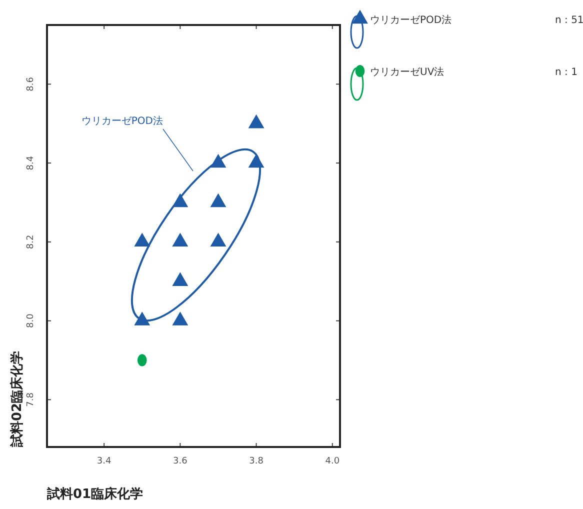 This screenshot has height=509, width=583. Describe the element at coordinates (407, 72) in the screenshot. I see `legend-label: ウリカーゼUV法` at that location.